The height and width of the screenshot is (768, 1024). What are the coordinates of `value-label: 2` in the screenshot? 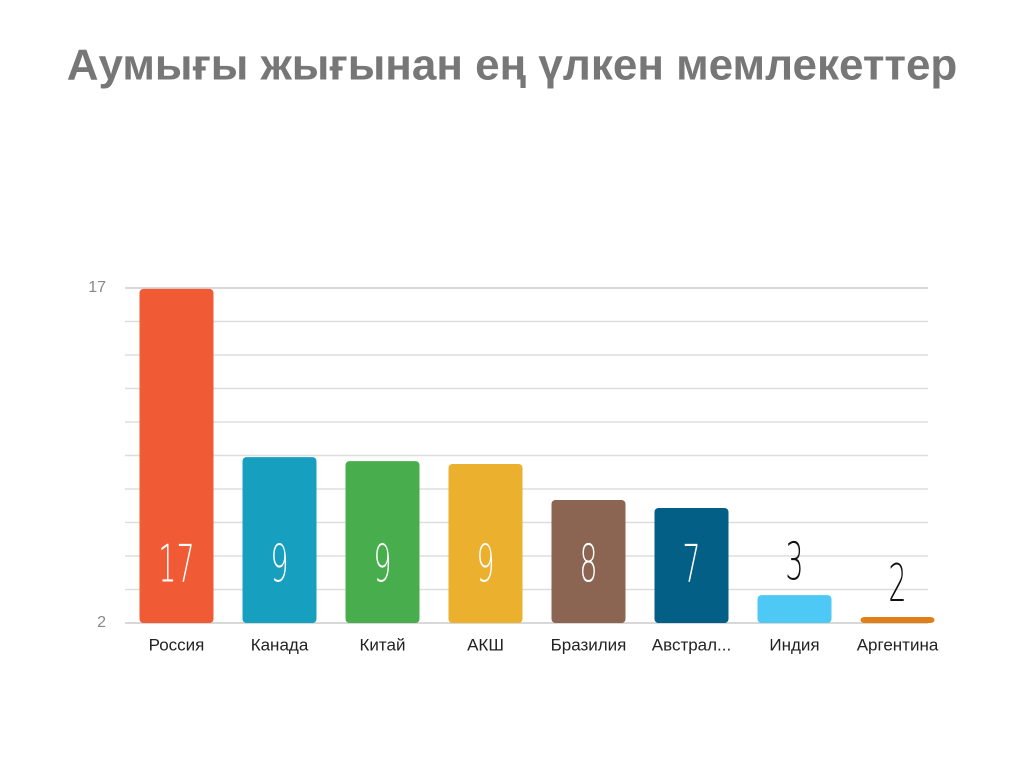 It's located at (897, 583).